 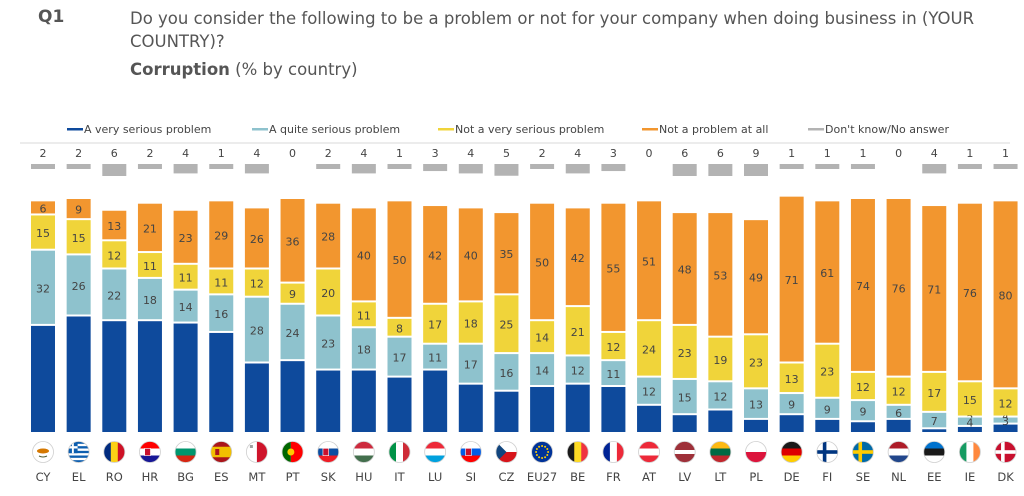 I want to click on flag-ee-icon, so click(x=934, y=452).